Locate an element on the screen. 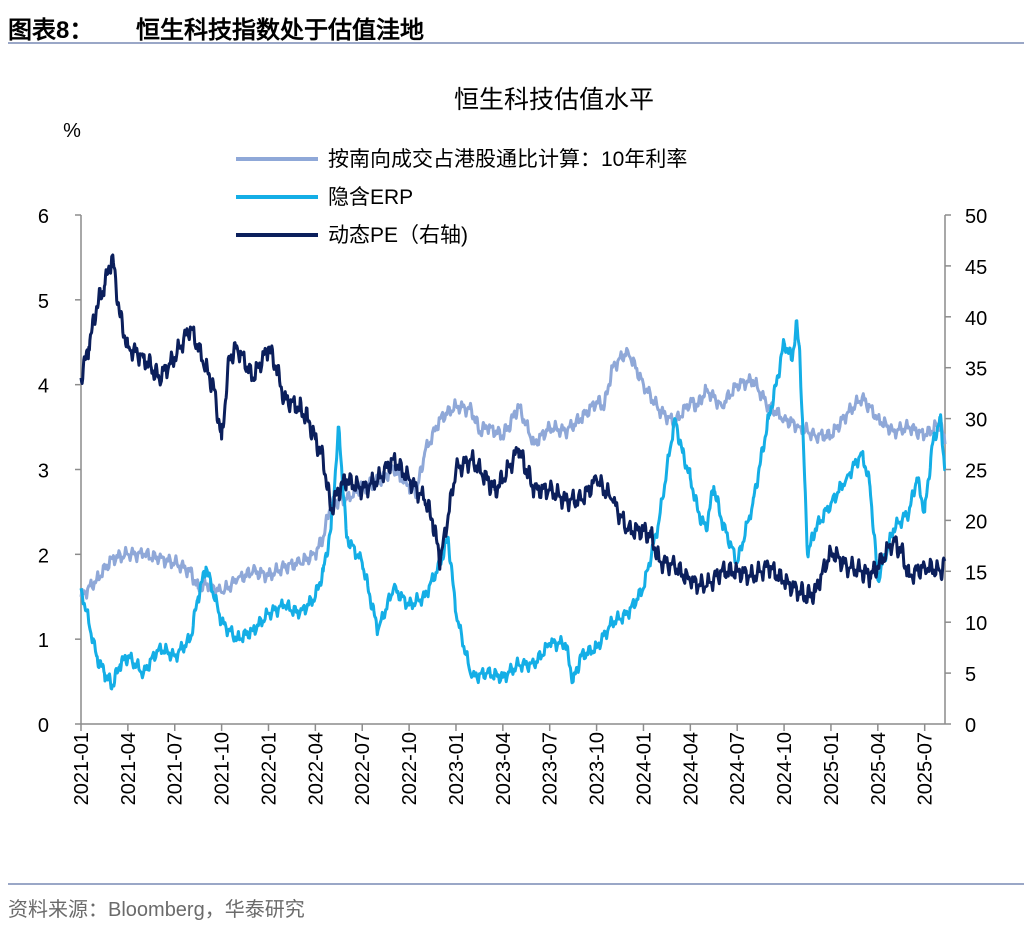  header-rule is located at coordinates (516, 43).